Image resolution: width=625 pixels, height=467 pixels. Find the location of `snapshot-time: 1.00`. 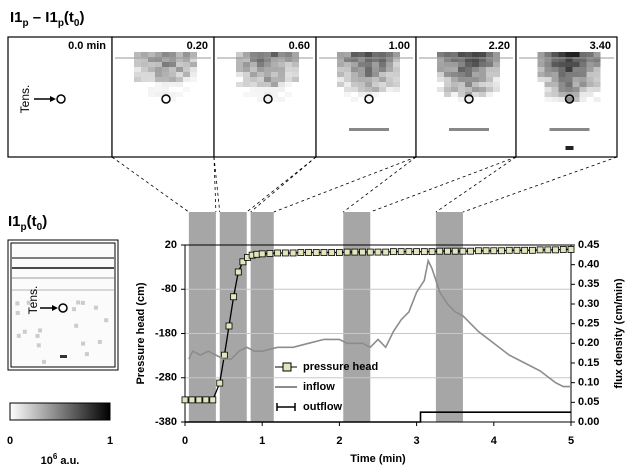

snapshot-time: 1.00 is located at coordinates (399, 46).